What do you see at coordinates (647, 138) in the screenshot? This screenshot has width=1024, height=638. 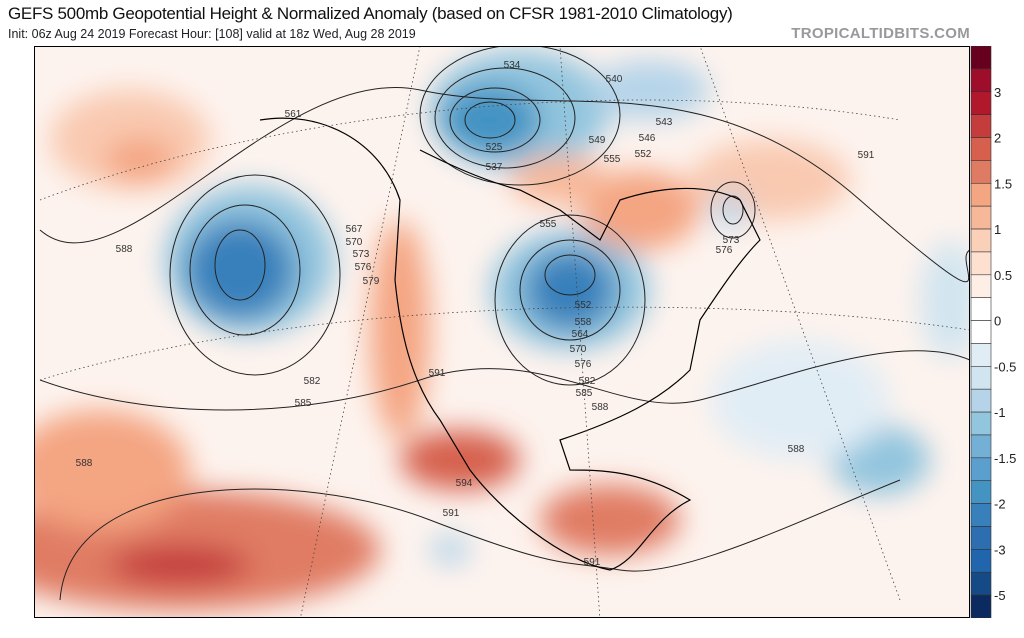 I see `contour-label: 546` at bounding box center [647, 138].